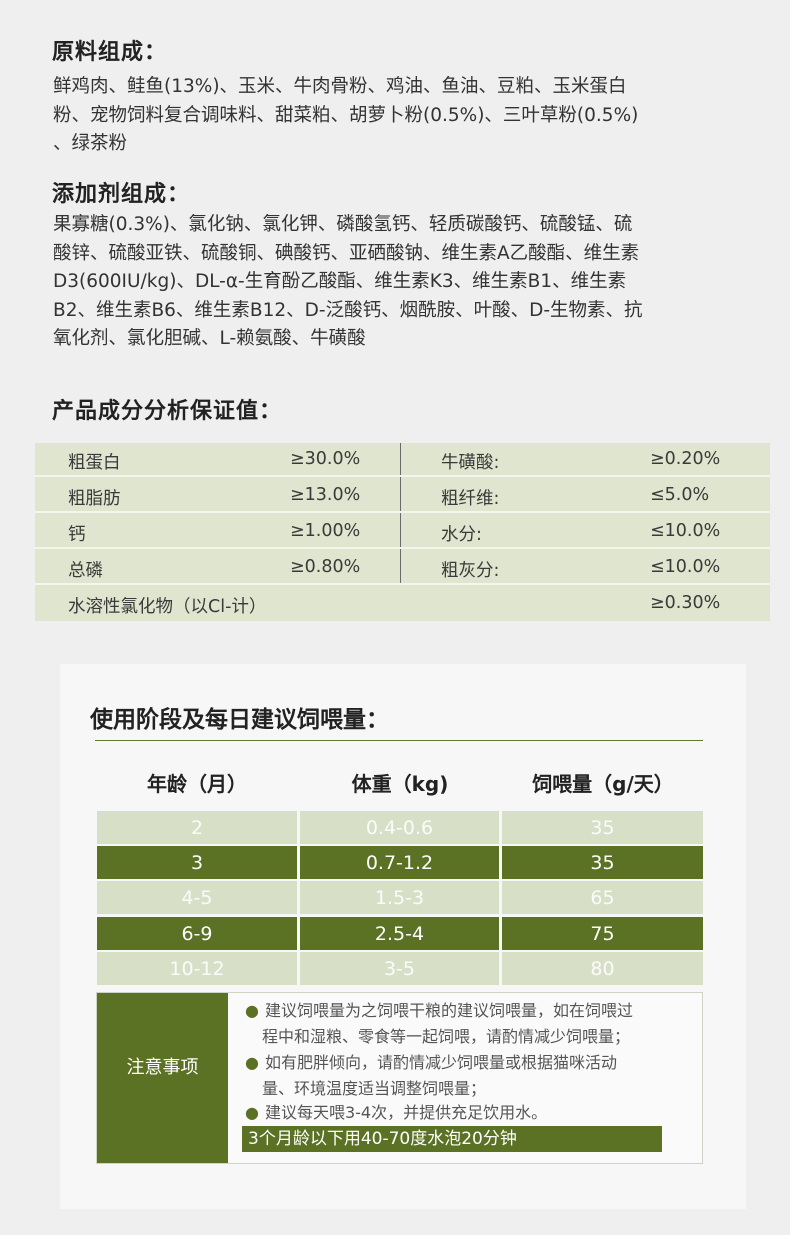  Describe the element at coordinates (431, 1075) in the screenshot. I see `note-item: ● 如有肥胖倾向，请酌情减少饲喂量或根据猫咪活动 量、环境温度适当调整饲喂量；` at that location.